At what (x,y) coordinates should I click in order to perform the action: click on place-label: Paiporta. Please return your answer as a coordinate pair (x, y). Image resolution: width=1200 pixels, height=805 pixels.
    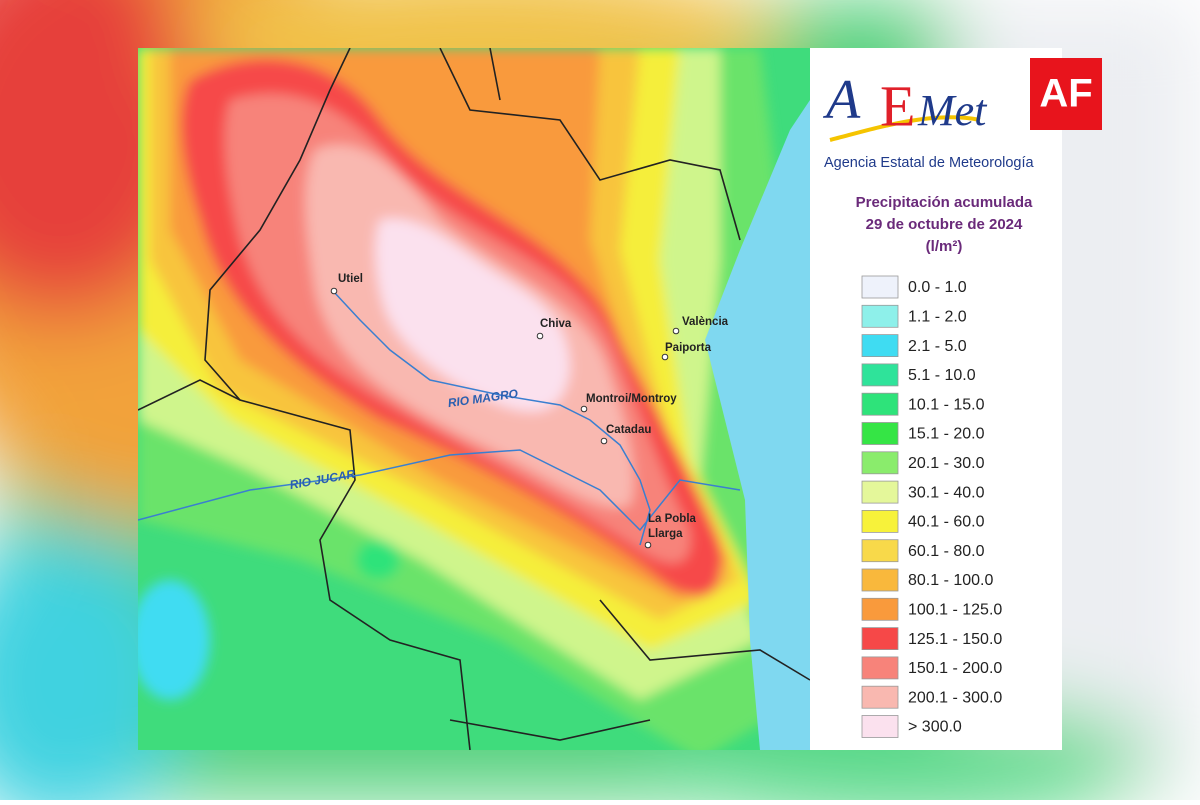
    Looking at the image, I should click on (688, 348).